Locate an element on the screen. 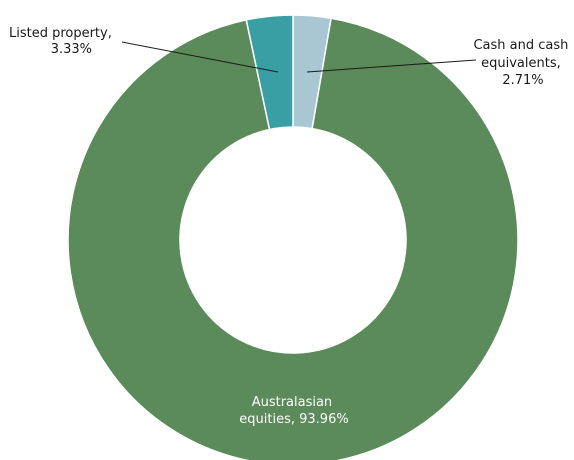  leader-line-listed-property is located at coordinates (200, 57).